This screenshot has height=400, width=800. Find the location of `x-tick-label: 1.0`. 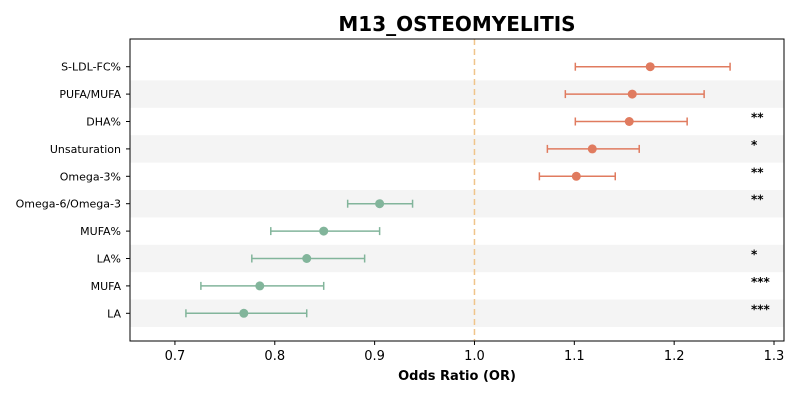

x-tick-label: 1.0 is located at coordinates (474, 356).